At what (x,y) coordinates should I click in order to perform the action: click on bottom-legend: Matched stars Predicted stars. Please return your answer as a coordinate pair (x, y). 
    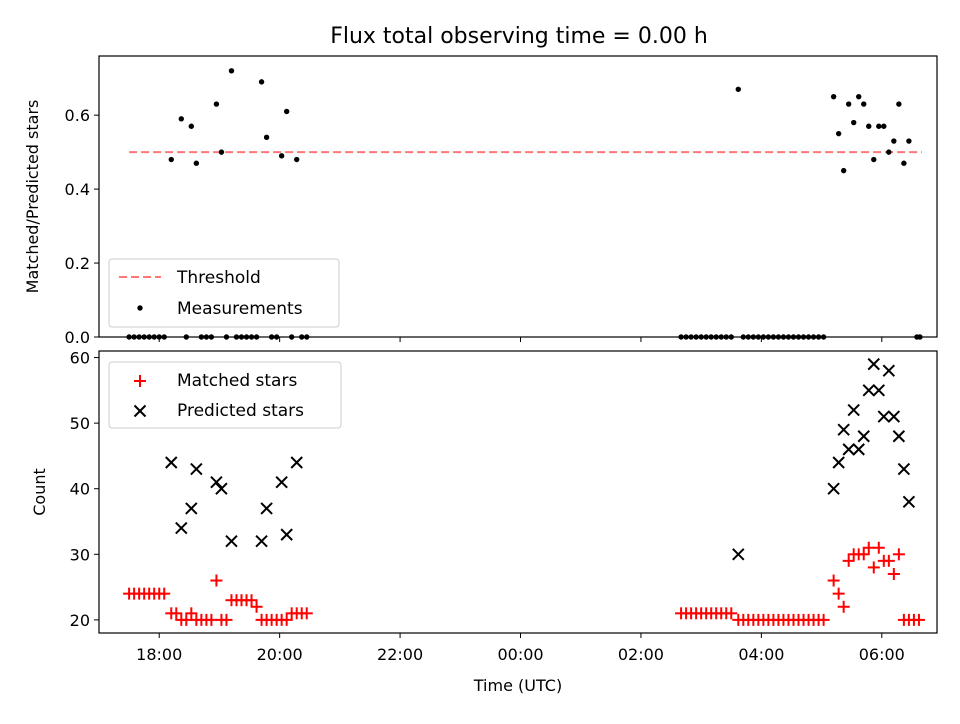
    Looking at the image, I should click on (225, 395).